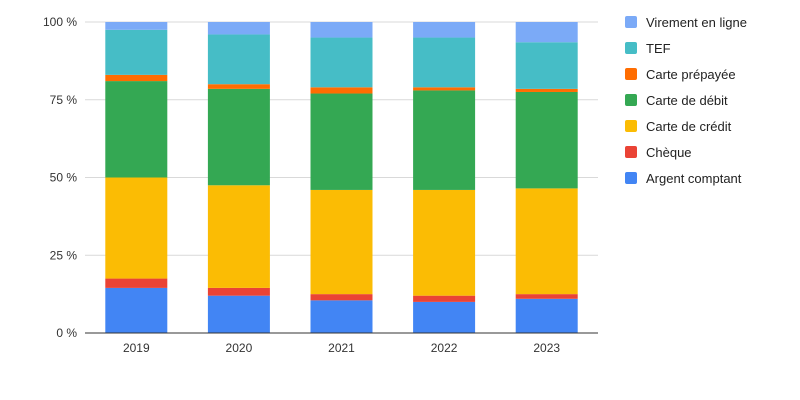  I want to click on legend-item: TEF, so click(648, 48).